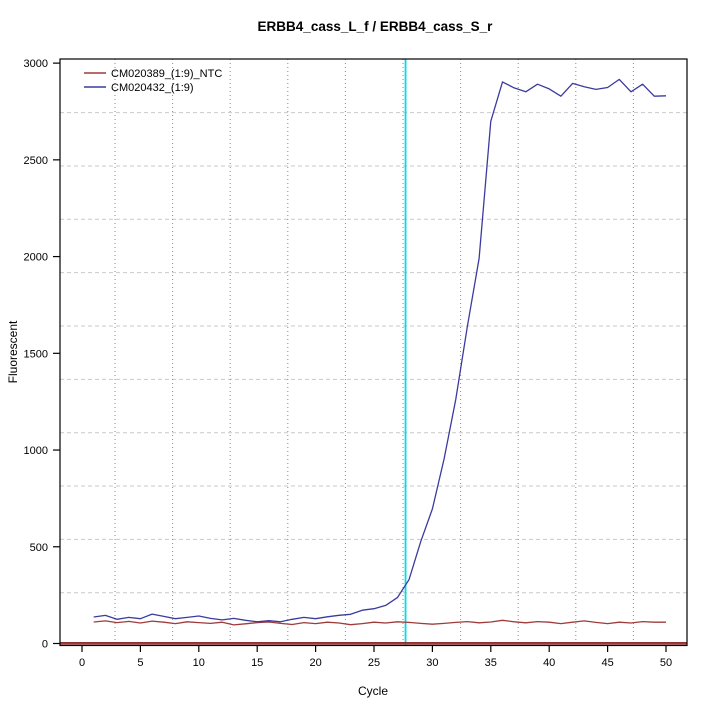 Image resolution: width=720 pixels, height=720 pixels. What do you see at coordinates (549, 663) in the screenshot?
I see `x-tick-label: 40` at bounding box center [549, 663].